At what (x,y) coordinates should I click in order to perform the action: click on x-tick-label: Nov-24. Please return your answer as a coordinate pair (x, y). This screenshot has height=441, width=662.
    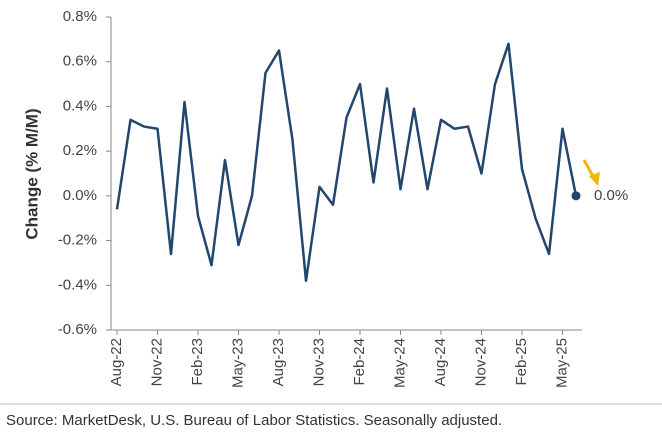
    Looking at the image, I should click on (480, 362).